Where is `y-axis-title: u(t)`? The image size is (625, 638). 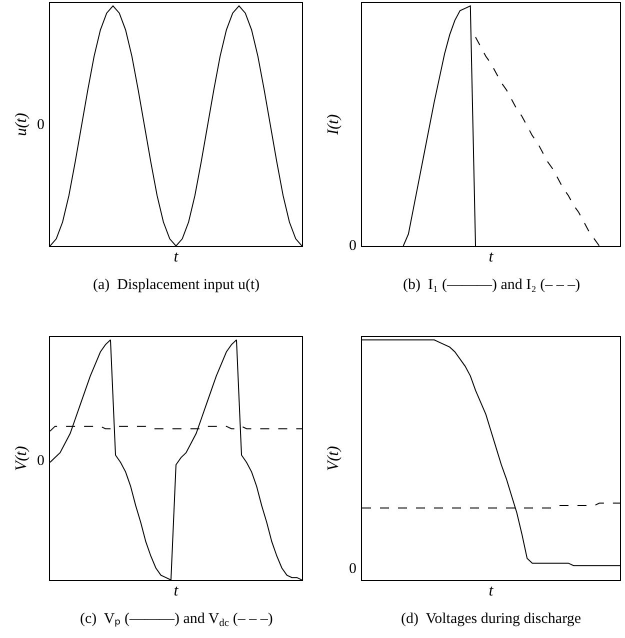 y-axis-title: u(t) is located at coordinates (21, 124).